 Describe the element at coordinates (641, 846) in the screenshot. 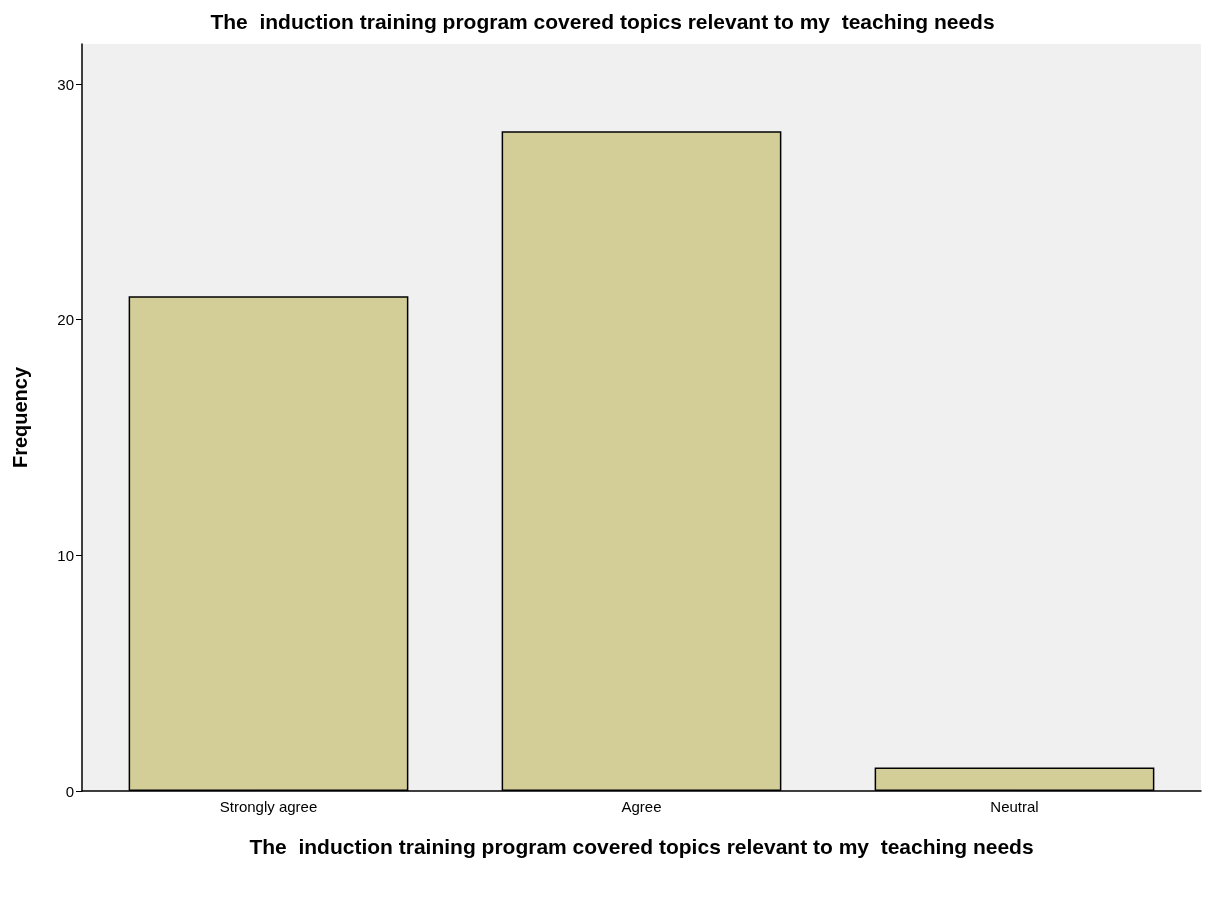

I see `x-axis-title: The induction training program covered topics relevant to my teaching needs` at that location.